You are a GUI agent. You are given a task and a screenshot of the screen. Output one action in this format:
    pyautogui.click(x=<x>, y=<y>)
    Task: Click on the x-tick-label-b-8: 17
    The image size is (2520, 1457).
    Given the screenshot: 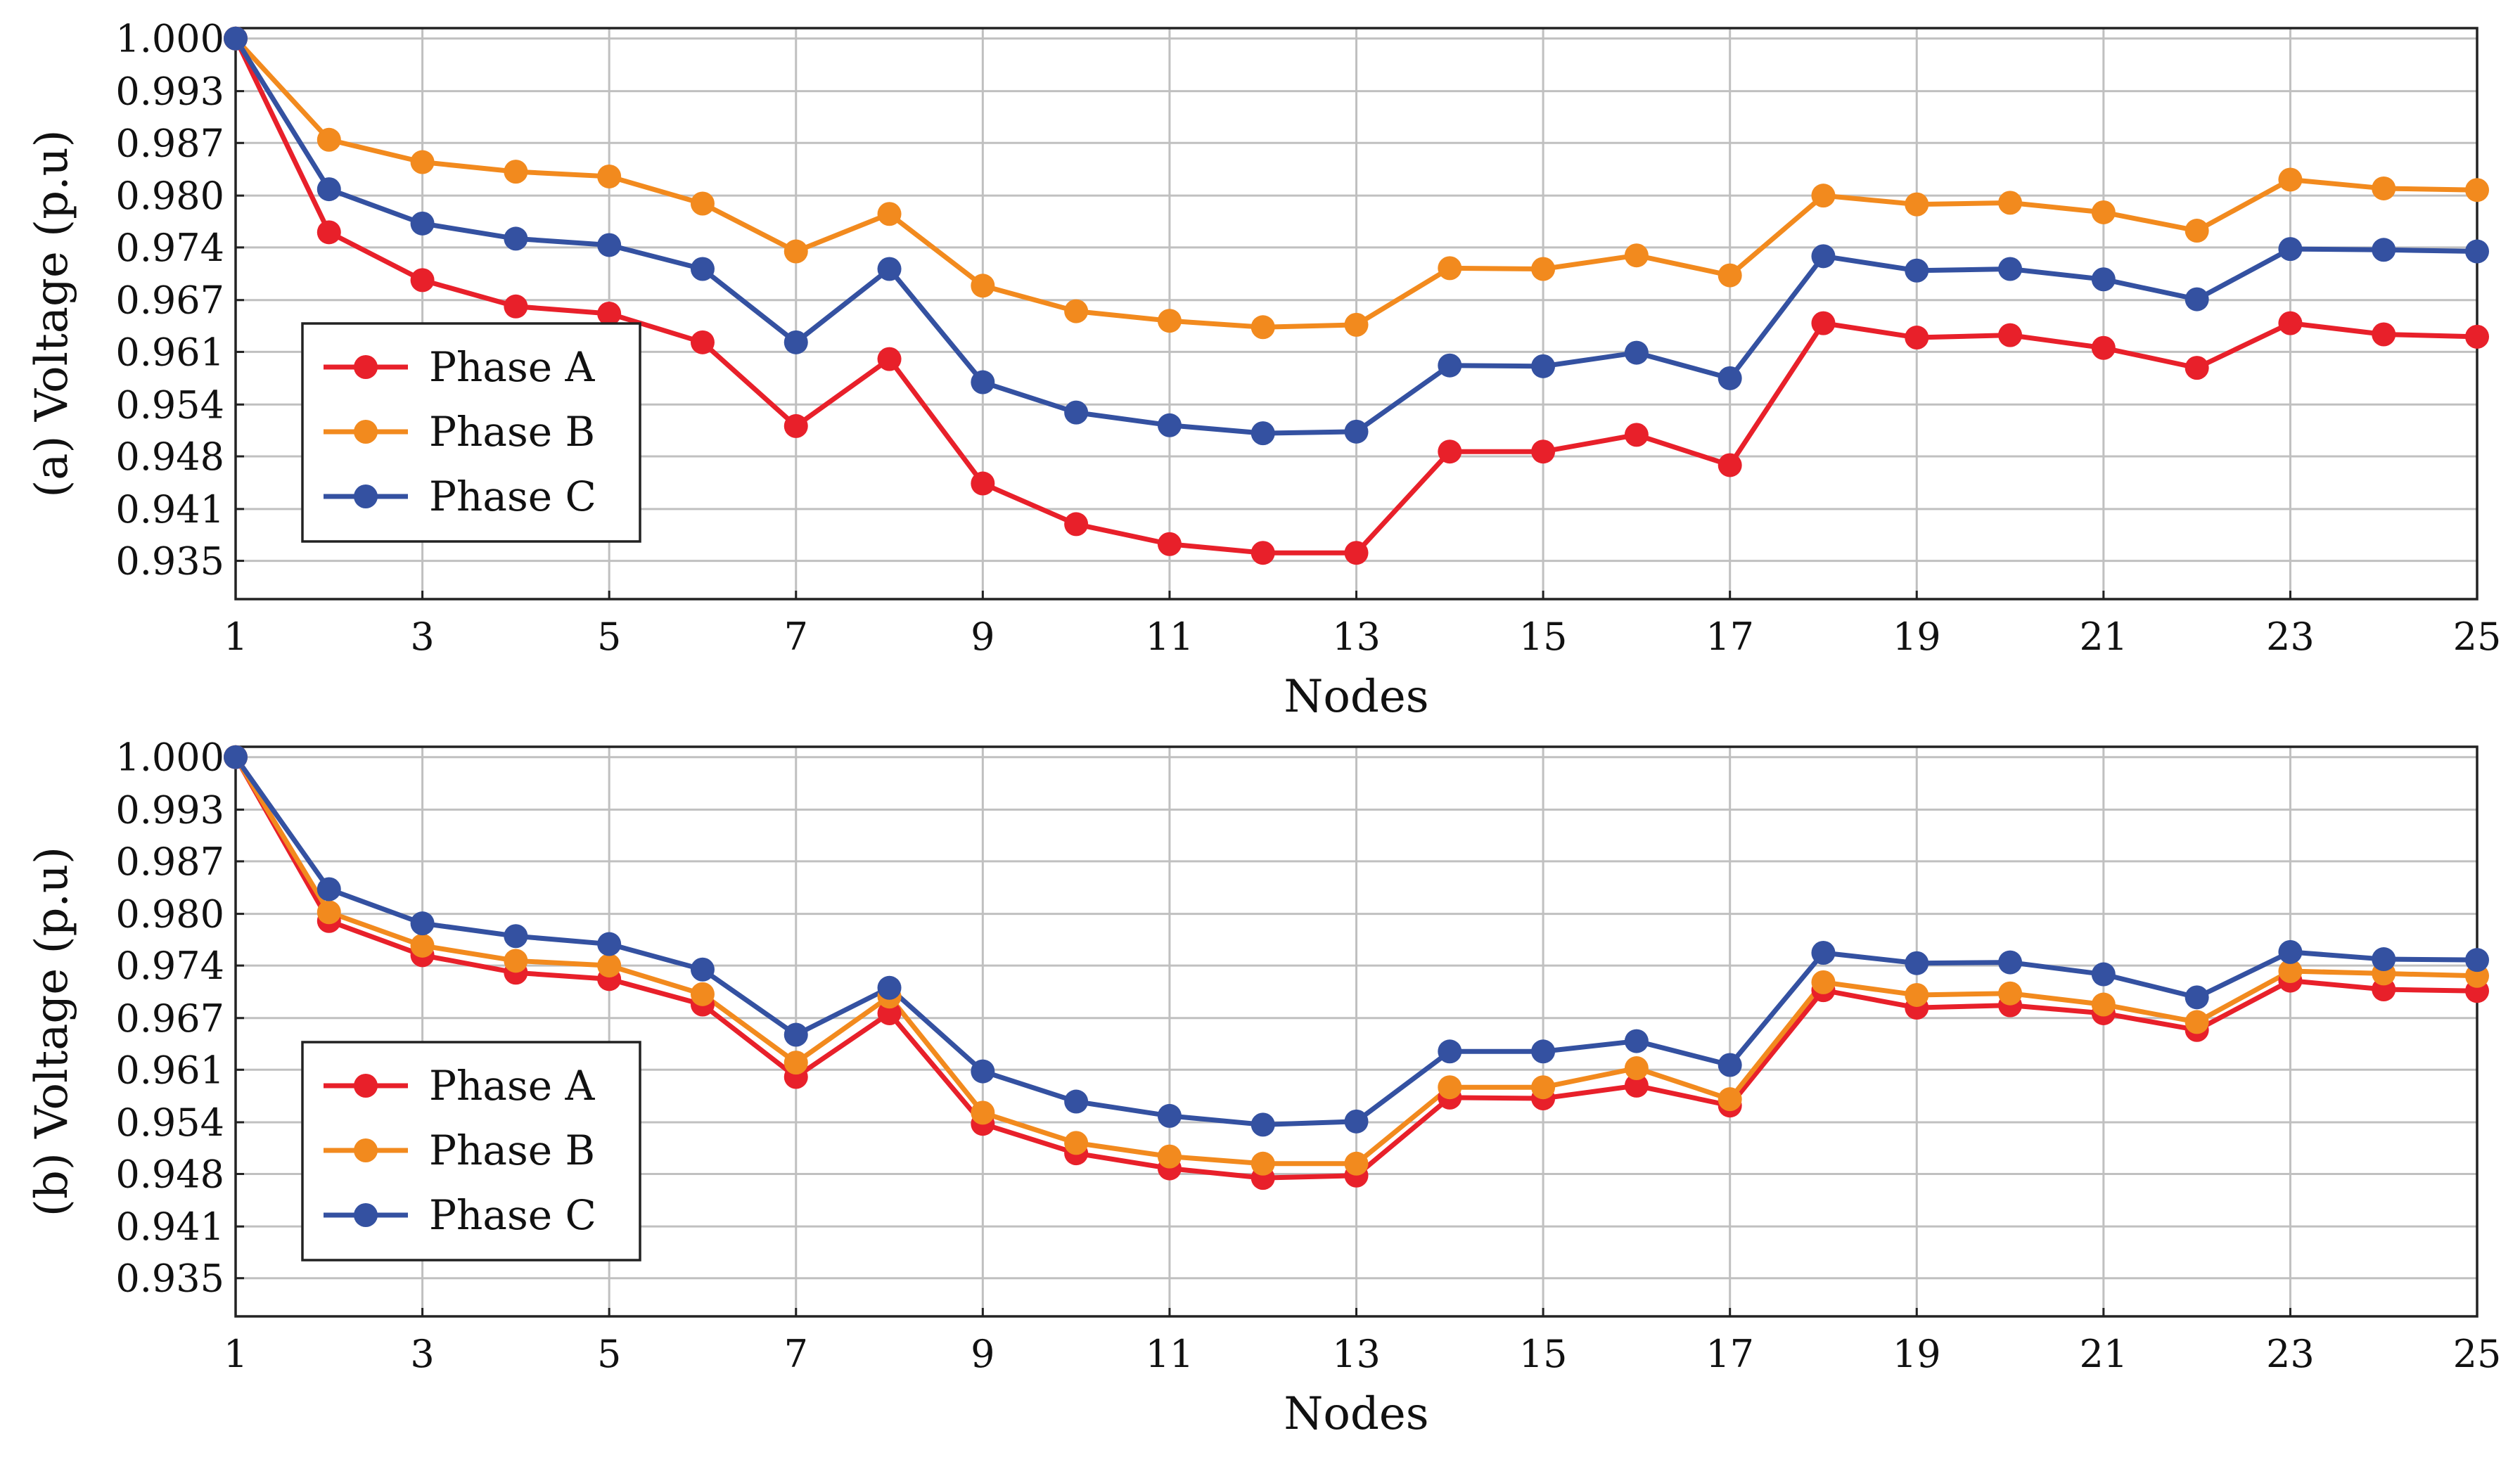 What is the action you would take?
    pyautogui.click(x=1730, y=1354)
    